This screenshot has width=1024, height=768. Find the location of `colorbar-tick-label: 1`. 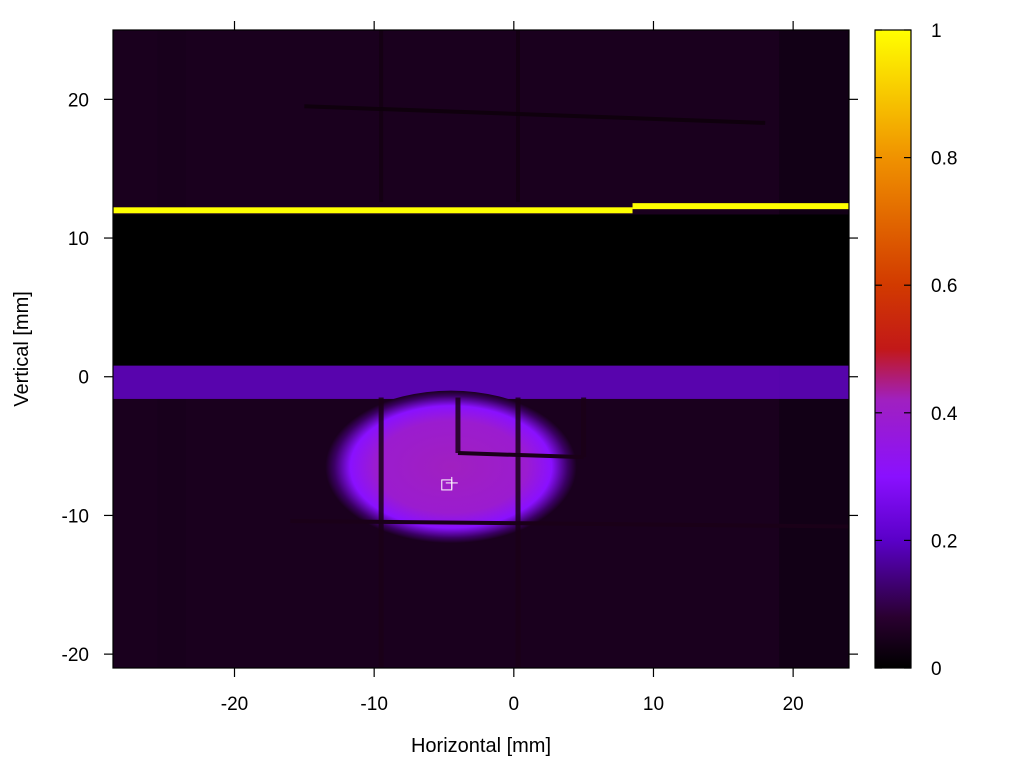

colorbar-tick-label: 1 is located at coordinates (936, 31).